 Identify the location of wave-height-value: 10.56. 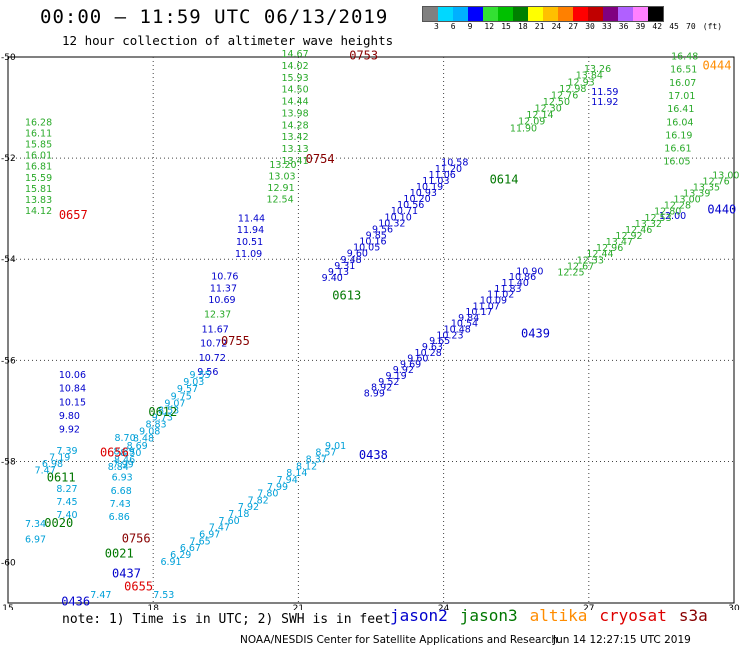
(410, 205).